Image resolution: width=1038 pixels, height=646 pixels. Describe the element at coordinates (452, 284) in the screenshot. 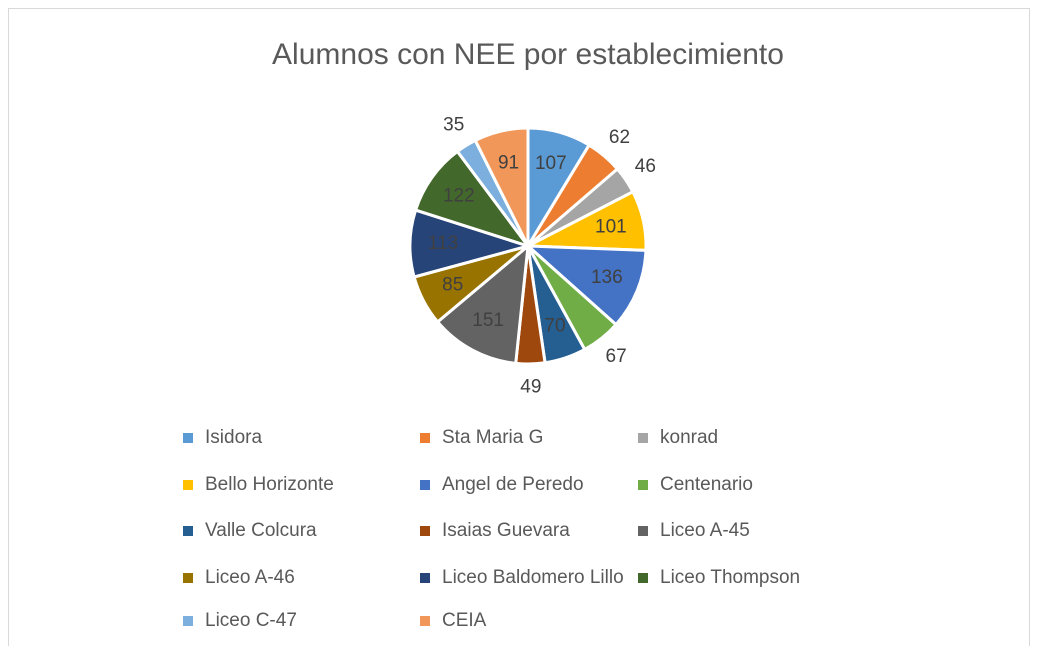

I see `data-label: 85` at that location.